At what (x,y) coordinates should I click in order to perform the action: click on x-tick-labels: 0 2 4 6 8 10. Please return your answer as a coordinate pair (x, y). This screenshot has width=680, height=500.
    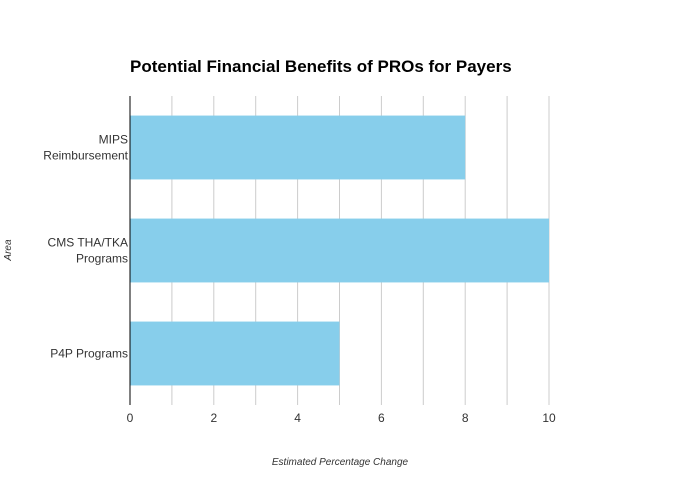
    Looking at the image, I should click on (341, 418).